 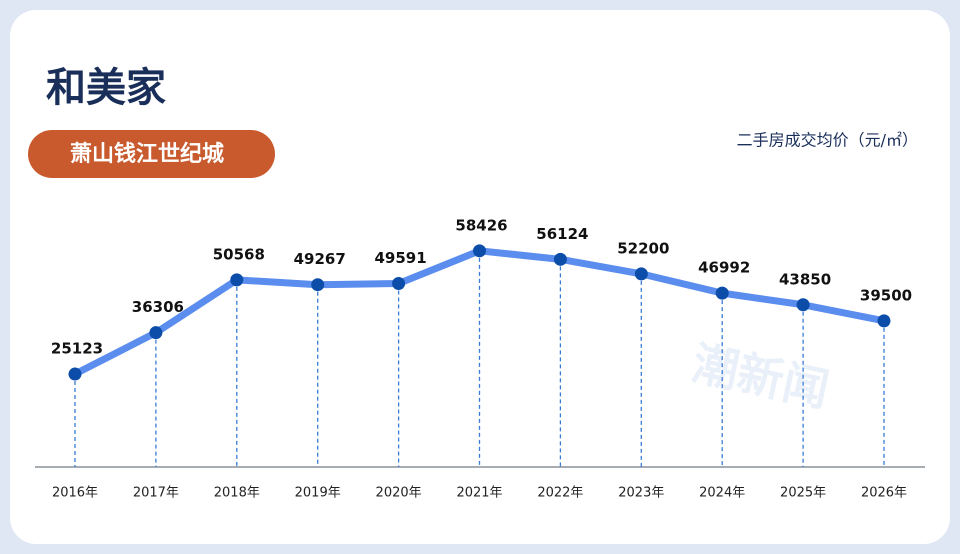 What do you see at coordinates (106, 88) in the screenshot?
I see `chart-title: 和美家` at bounding box center [106, 88].